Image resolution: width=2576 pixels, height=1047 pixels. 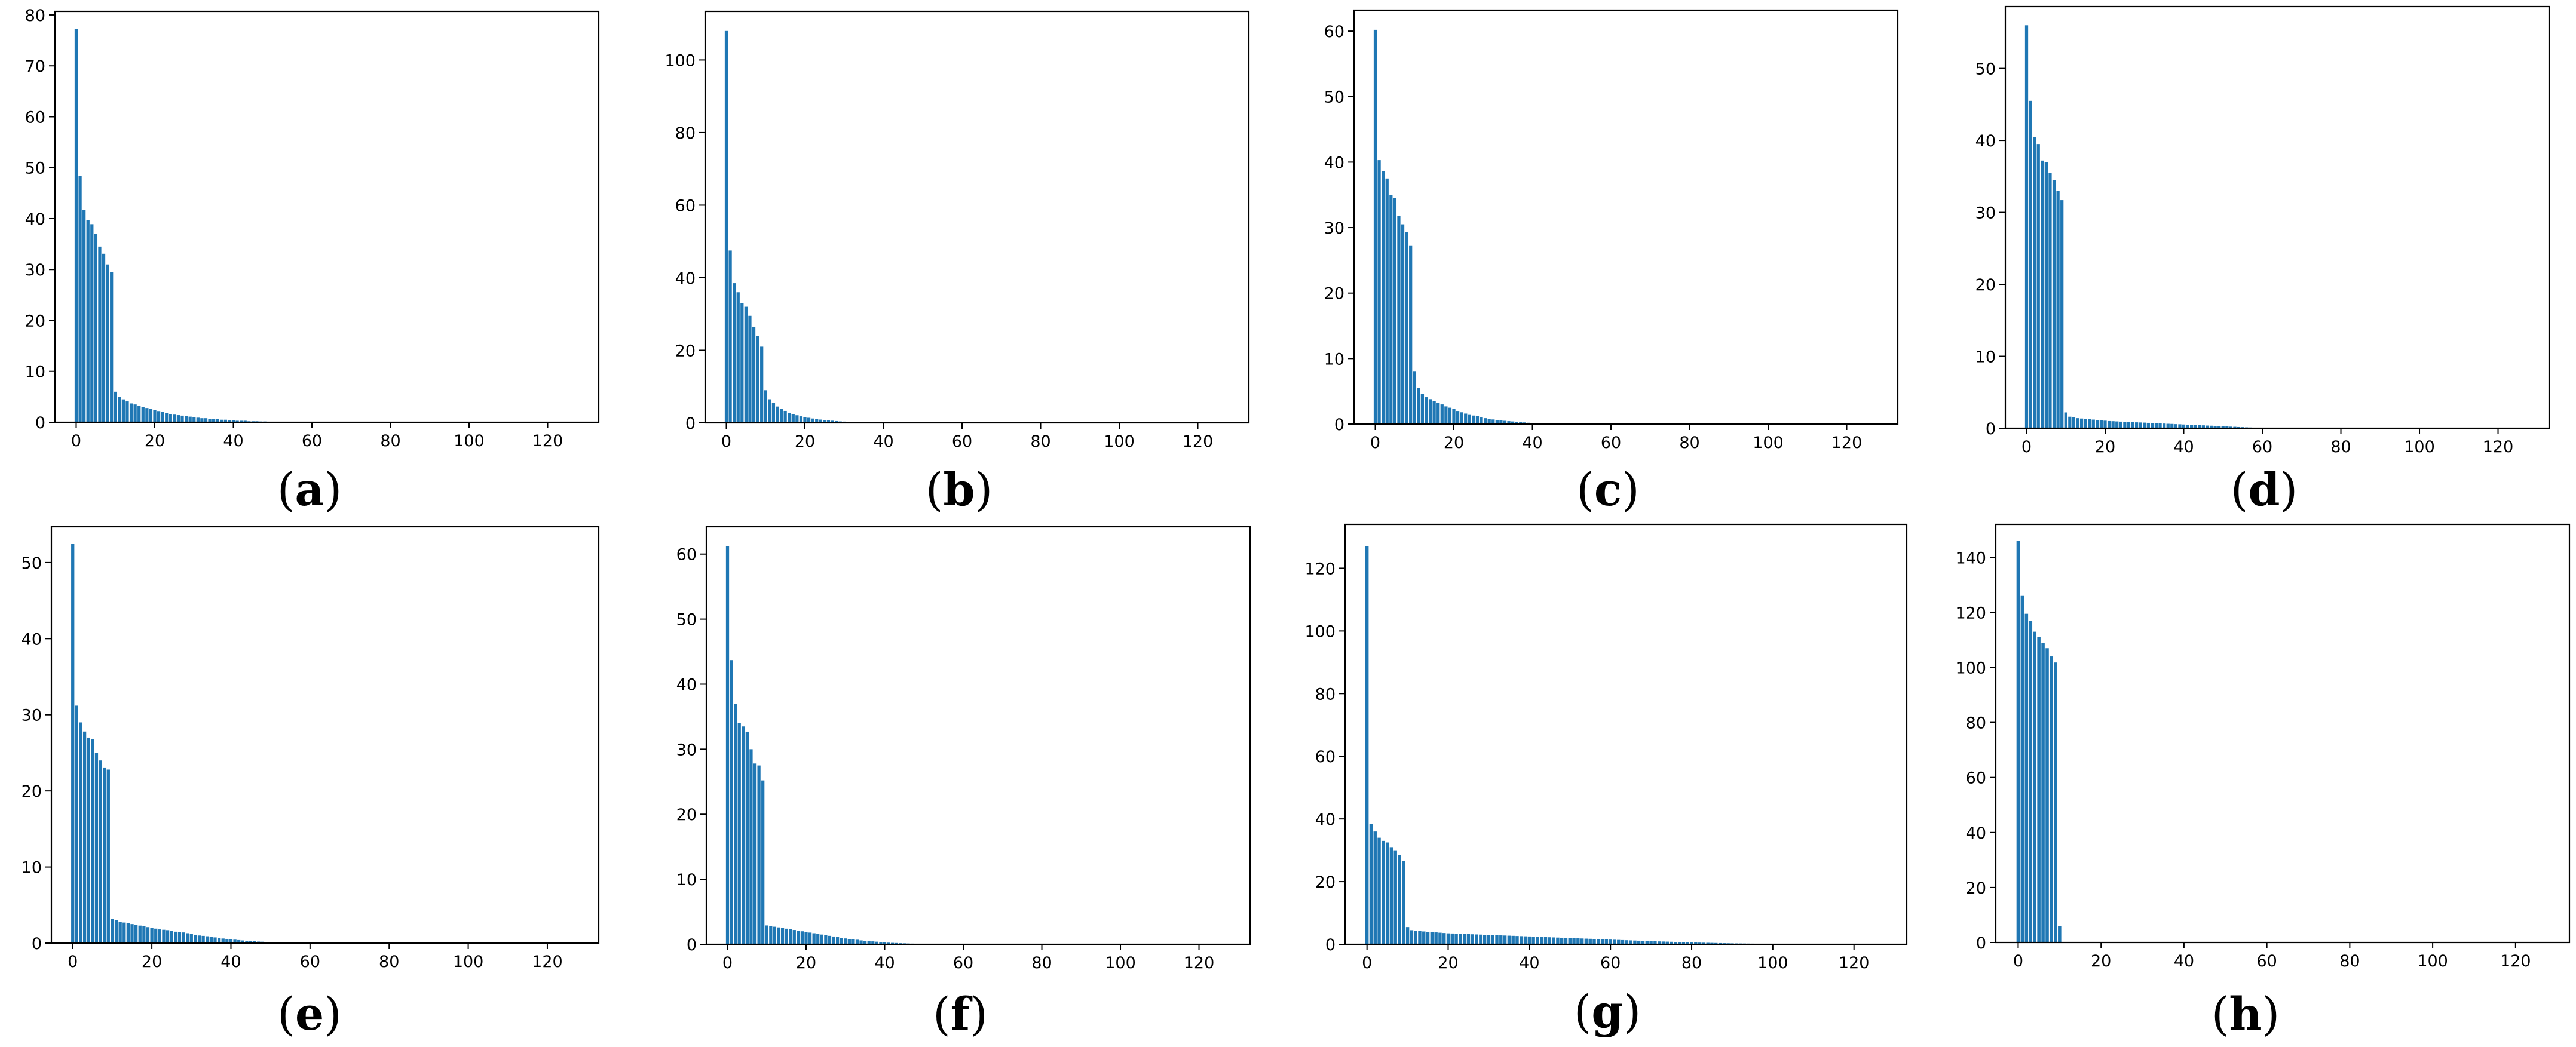 I want to click on x-tick-label: 100, so click(x=469, y=441).